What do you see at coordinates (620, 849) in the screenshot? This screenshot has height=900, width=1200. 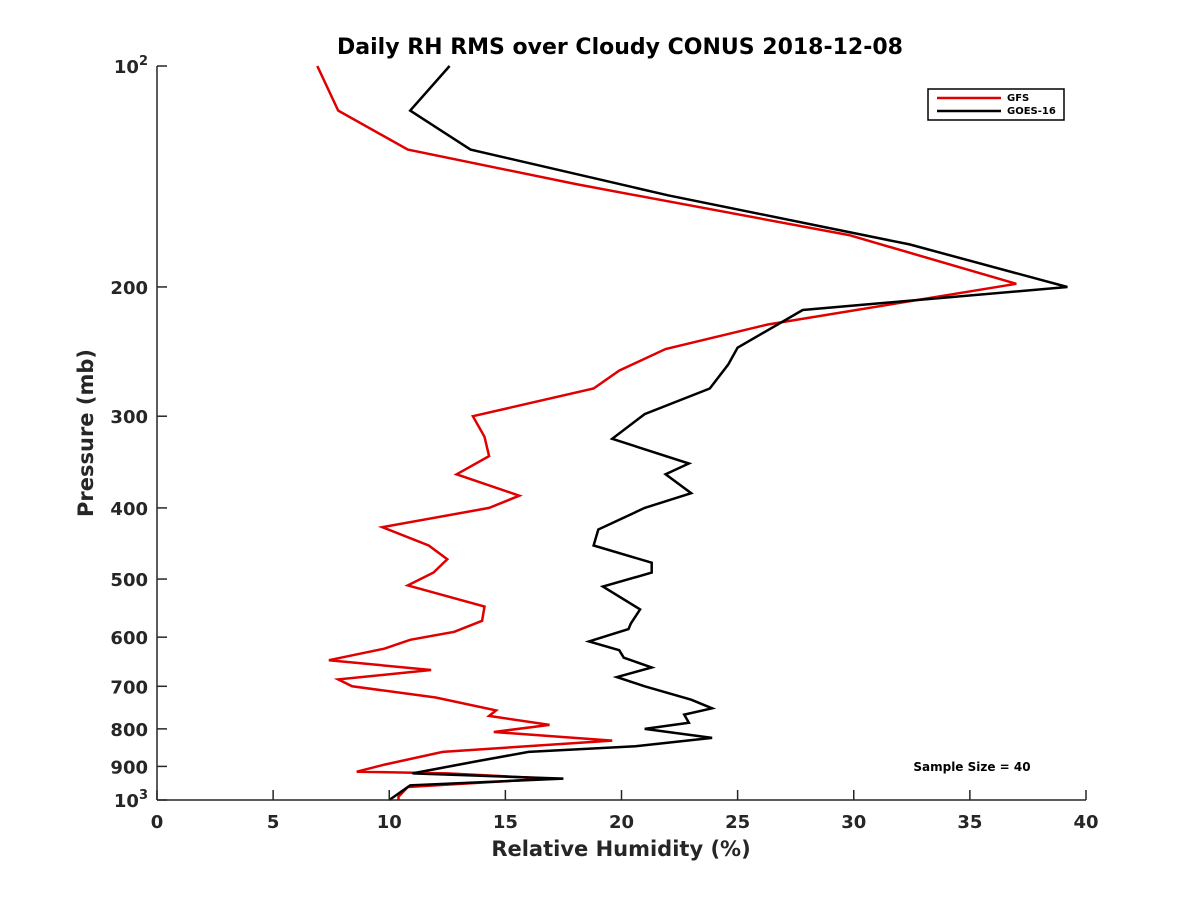 I see `x-axis-label: Relative Humidity (%)` at bounding box center [620, 849].